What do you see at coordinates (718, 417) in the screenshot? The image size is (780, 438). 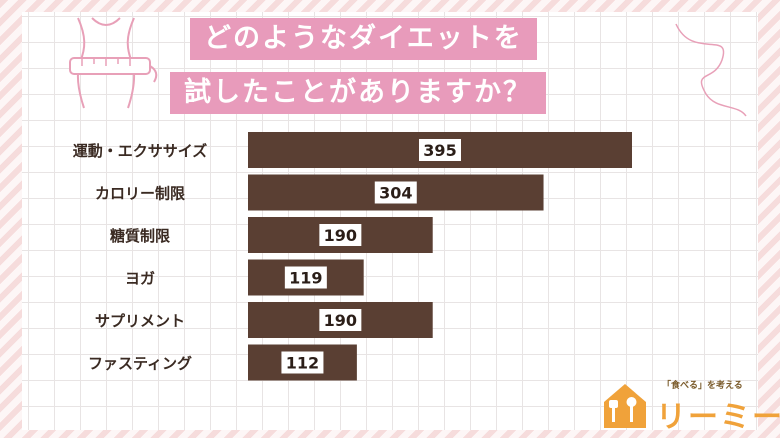 I see `logo-name: リーミー` at bounding box center [718, 417].